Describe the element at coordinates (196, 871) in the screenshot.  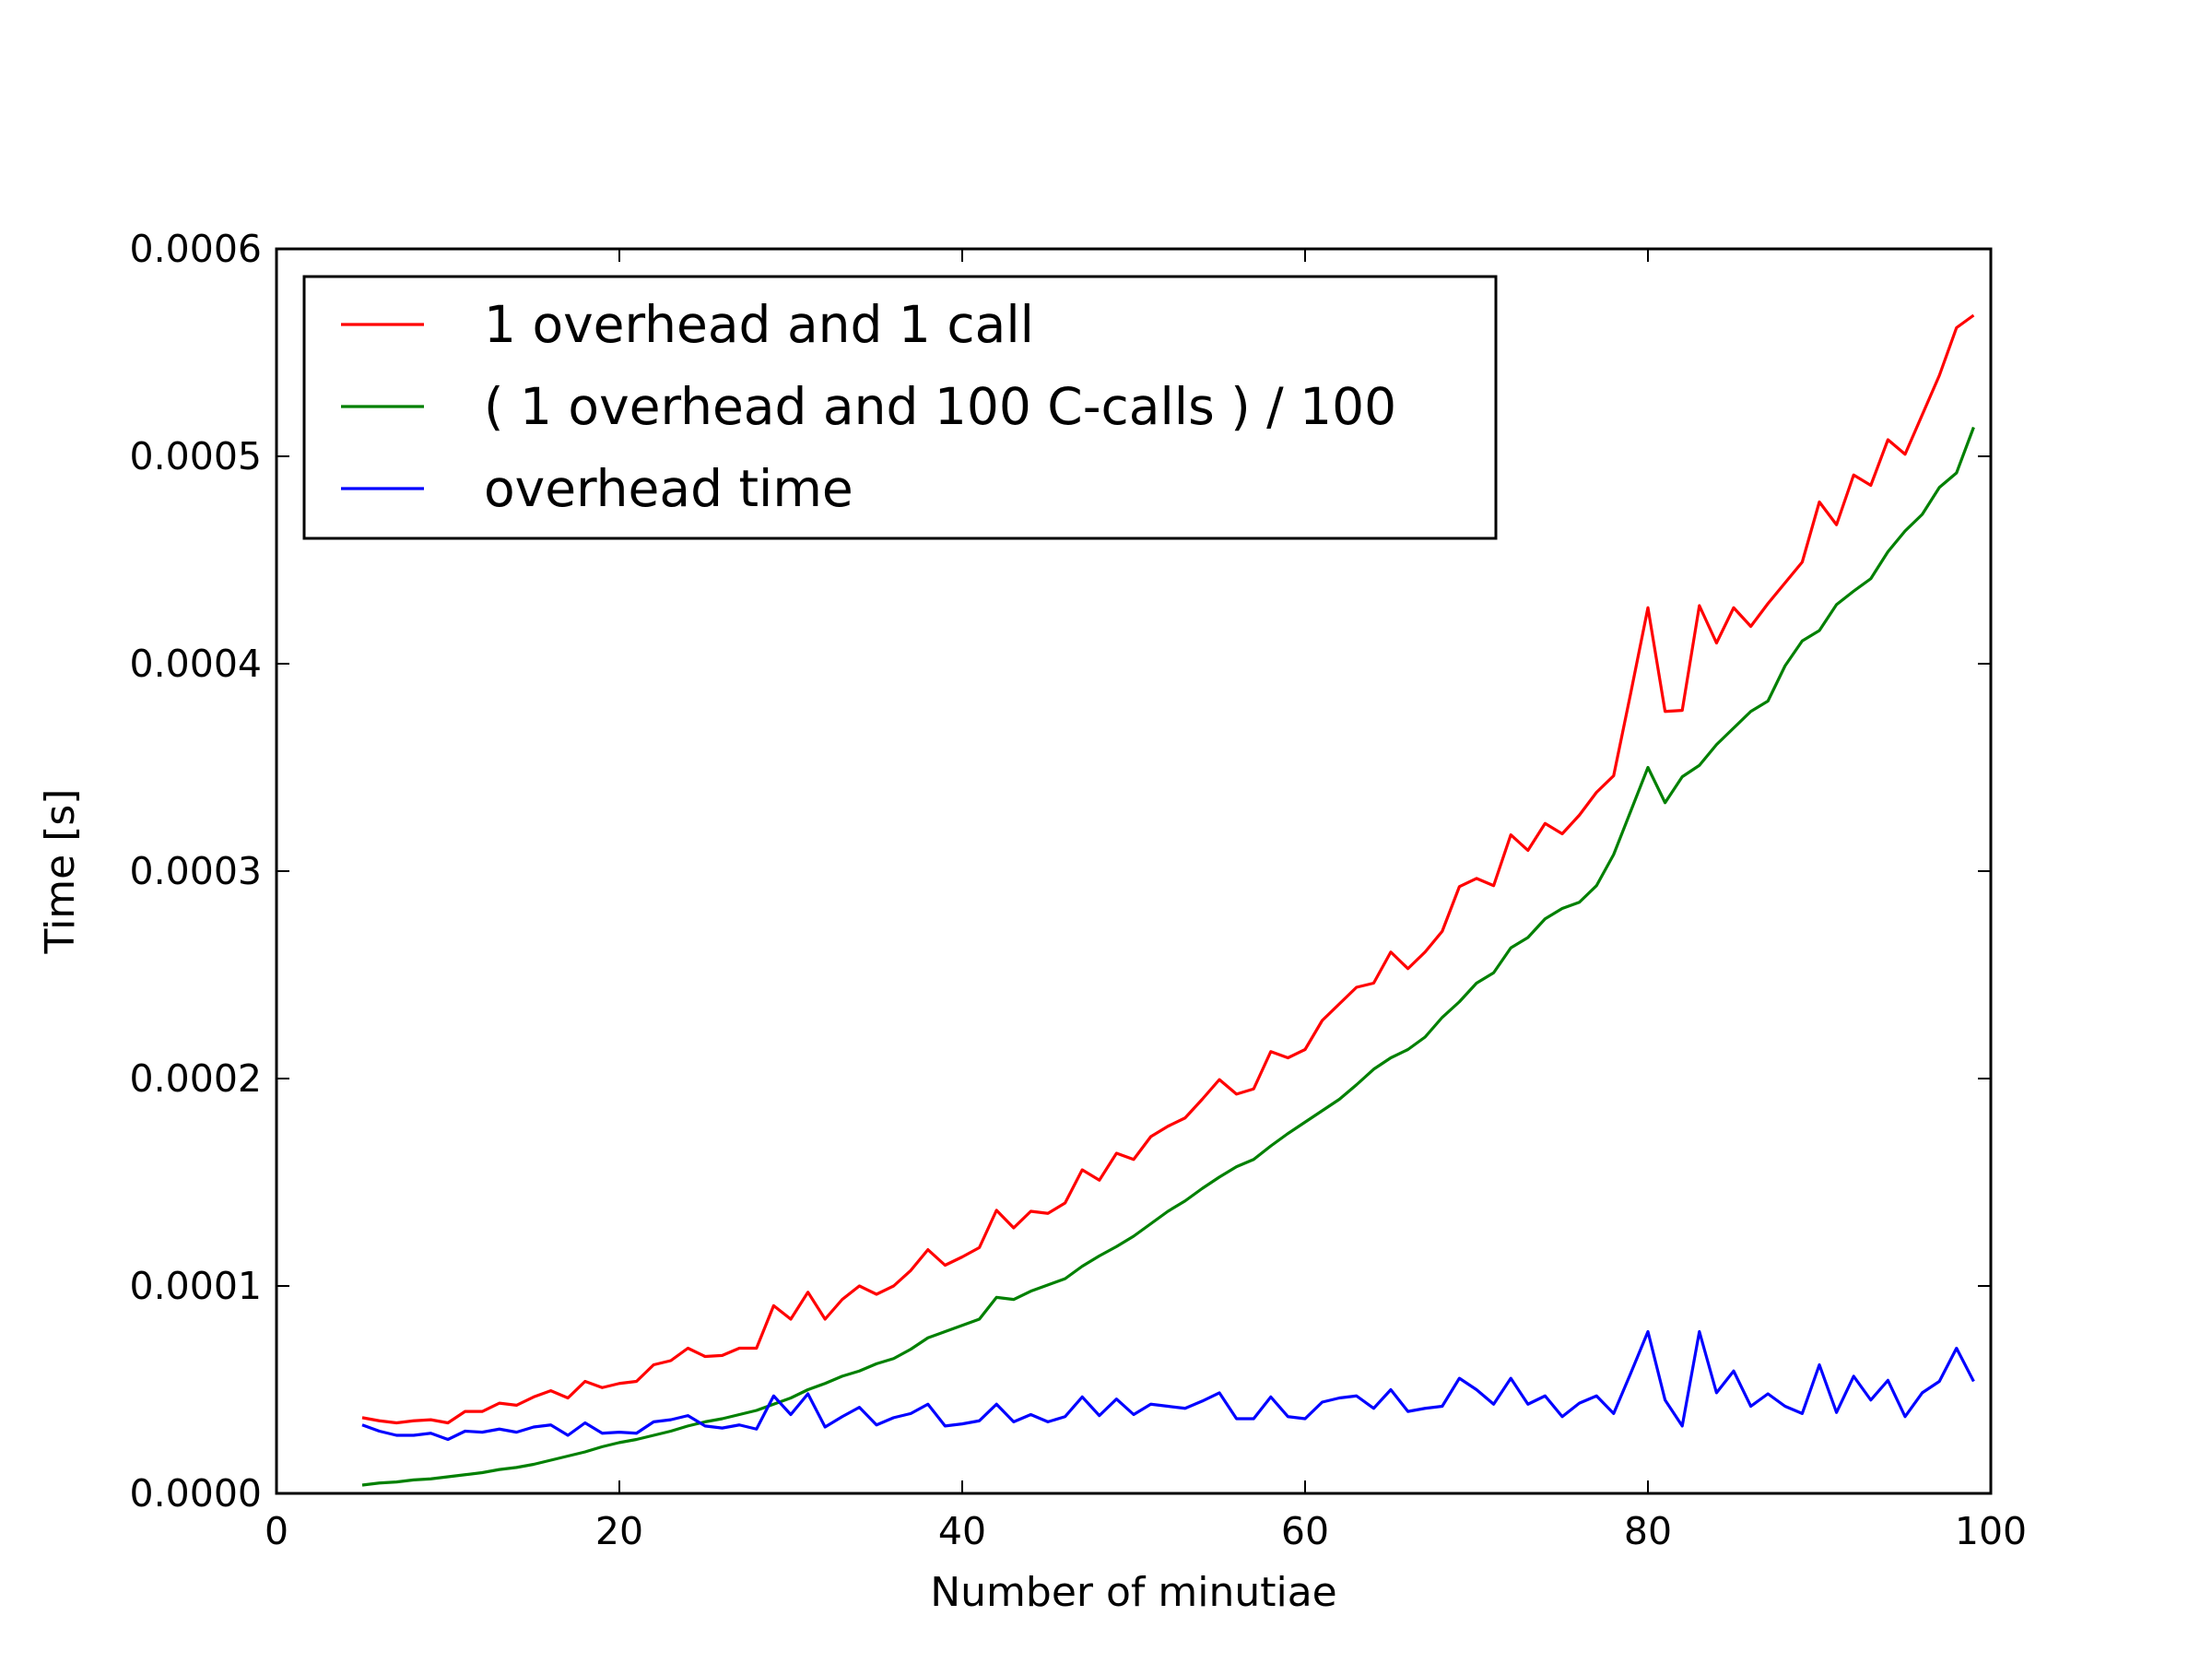
I see `y-tick-label: 0.0003` at that location.